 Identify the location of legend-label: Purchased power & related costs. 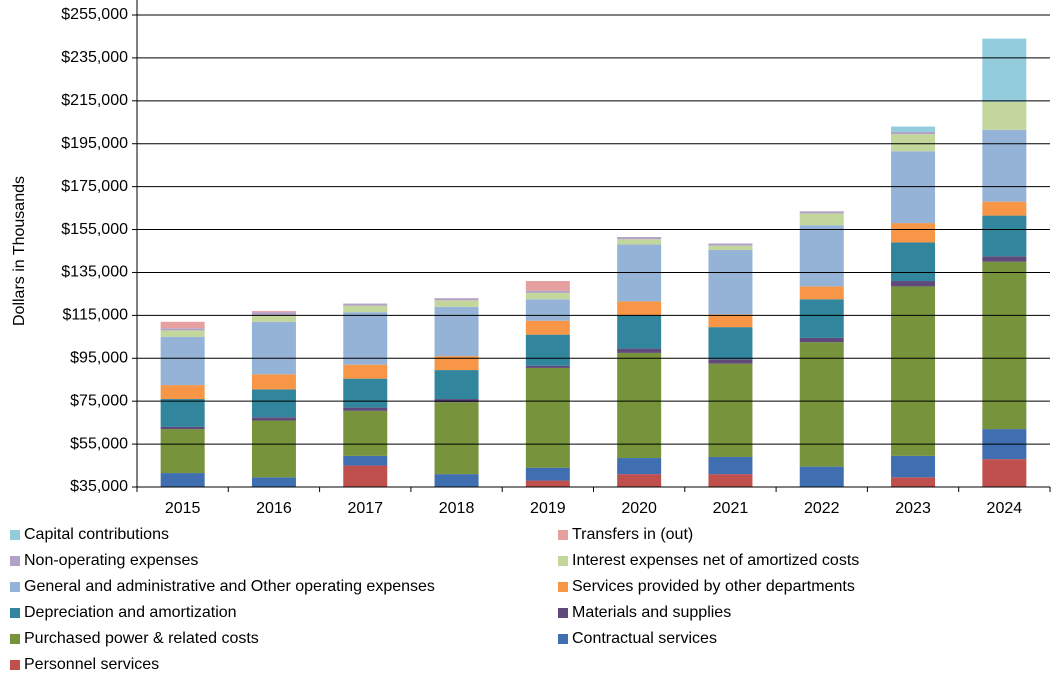
(141, 638).